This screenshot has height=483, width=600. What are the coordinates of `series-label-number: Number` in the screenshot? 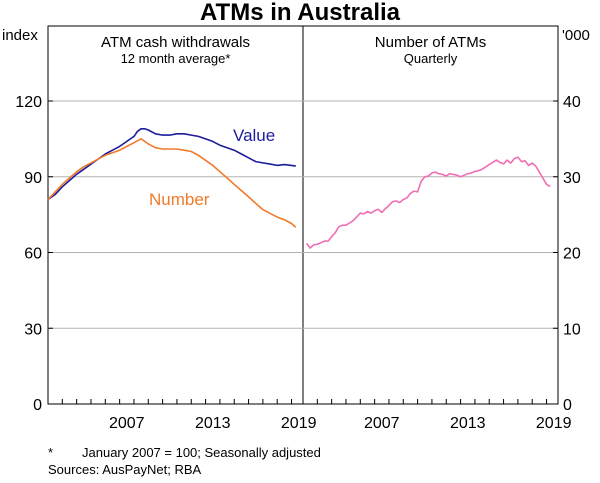 It's located at (179, 199).